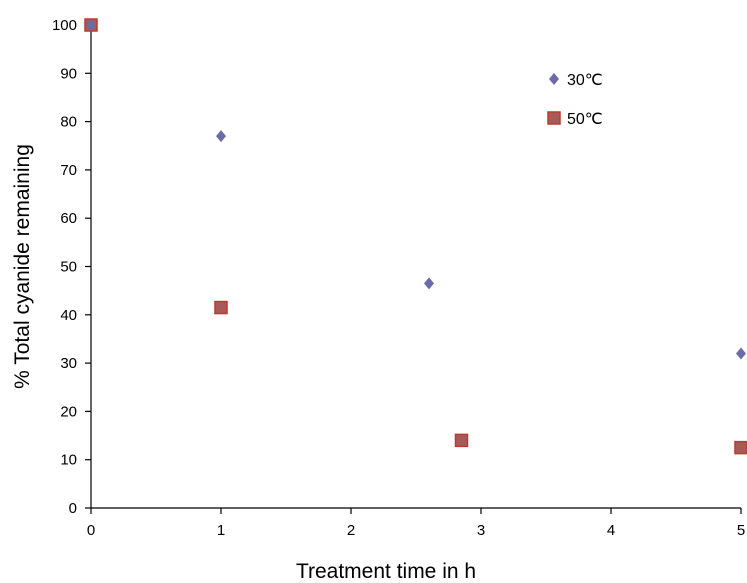  Describe the element at coordinates (585, 80) in the screenshot. I see `legend-label: 30℃` at that location.